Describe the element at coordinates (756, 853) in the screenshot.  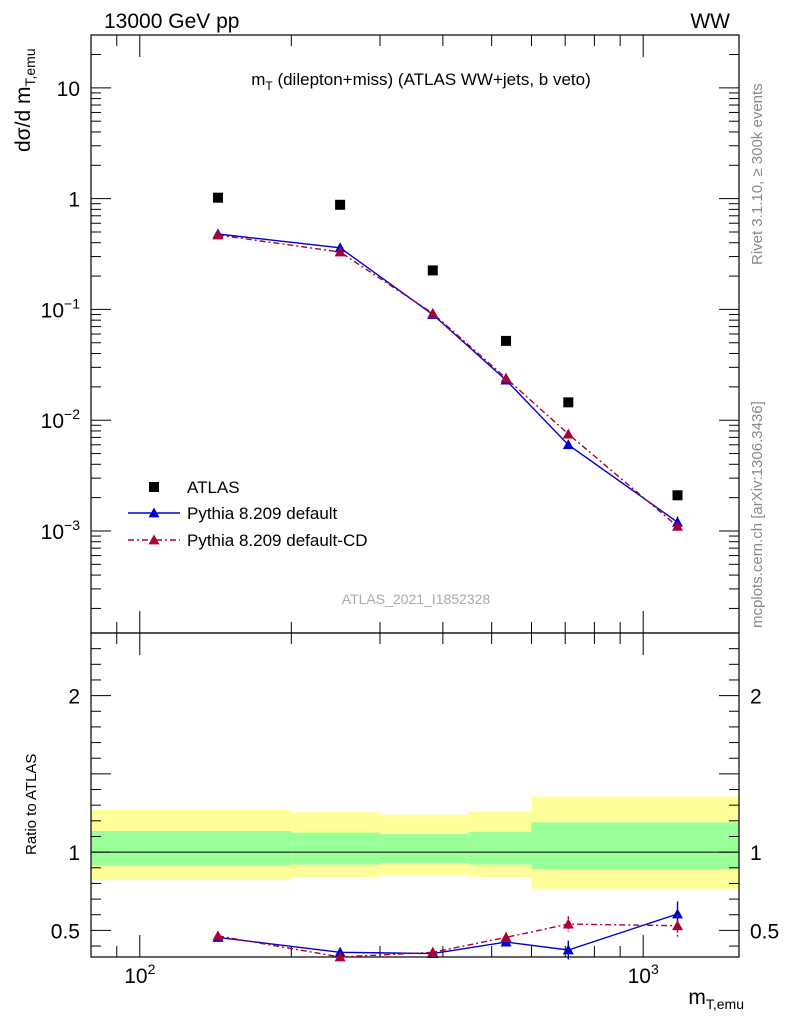
I see `ratio-y-tick-label-right-1: 1` at that location.